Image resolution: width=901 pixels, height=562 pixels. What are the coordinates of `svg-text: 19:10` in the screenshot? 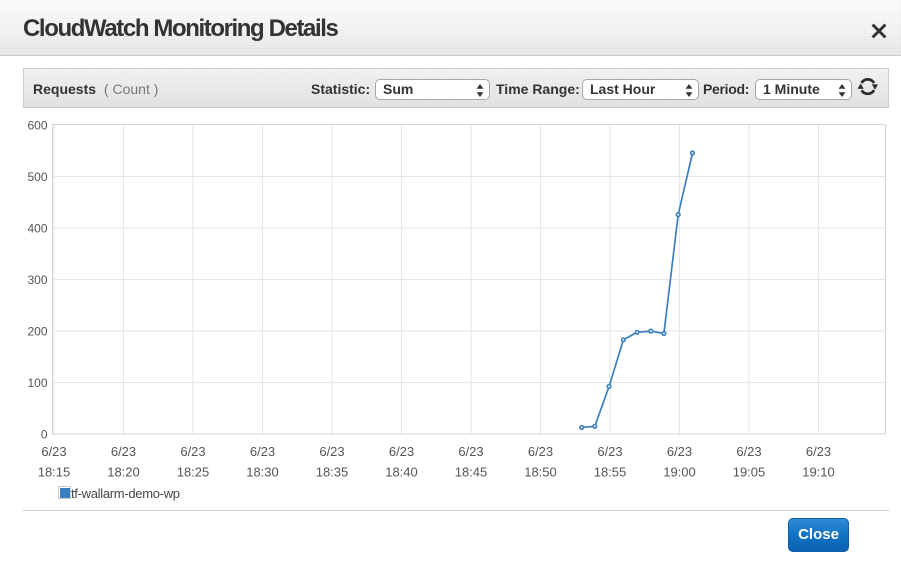 It's located at (818, 472).